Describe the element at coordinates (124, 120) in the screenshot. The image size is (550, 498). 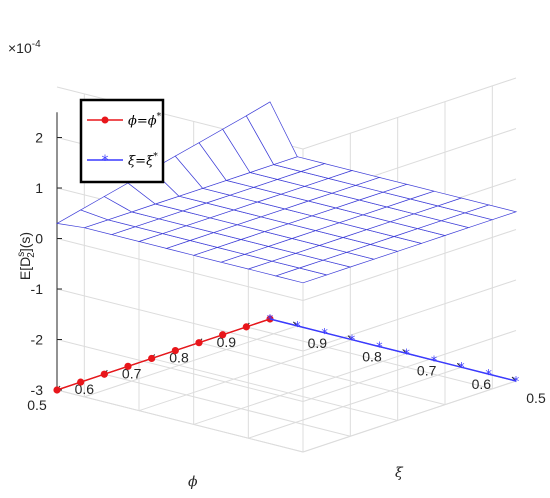
I see `legend-entry-phi: ϕ=ϕ*` at that location.